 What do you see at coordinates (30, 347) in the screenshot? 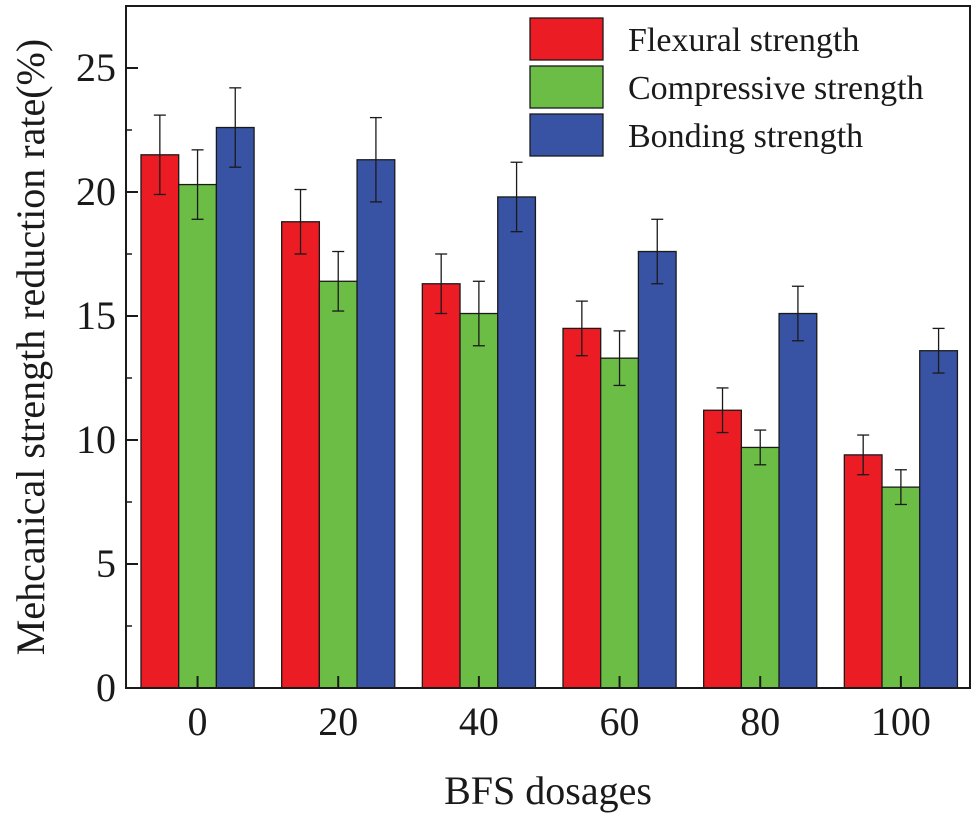
I see `y-axis-title: Mehcanical strength reduction rate(%)` at bounding box center [30, 347].